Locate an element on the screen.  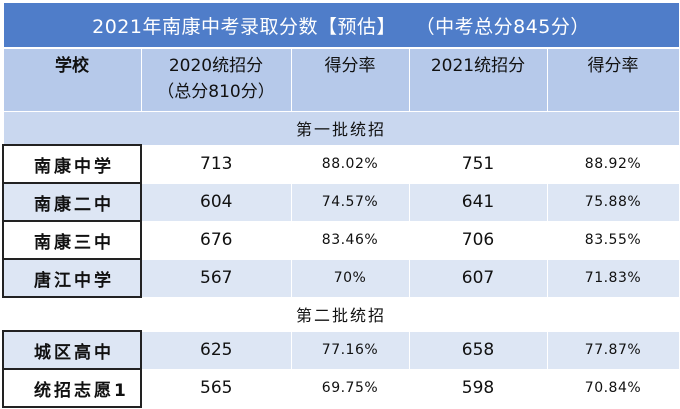
table-row: 唐江中学 567 70% 607 71.83% is located at coordinates (341, 278).